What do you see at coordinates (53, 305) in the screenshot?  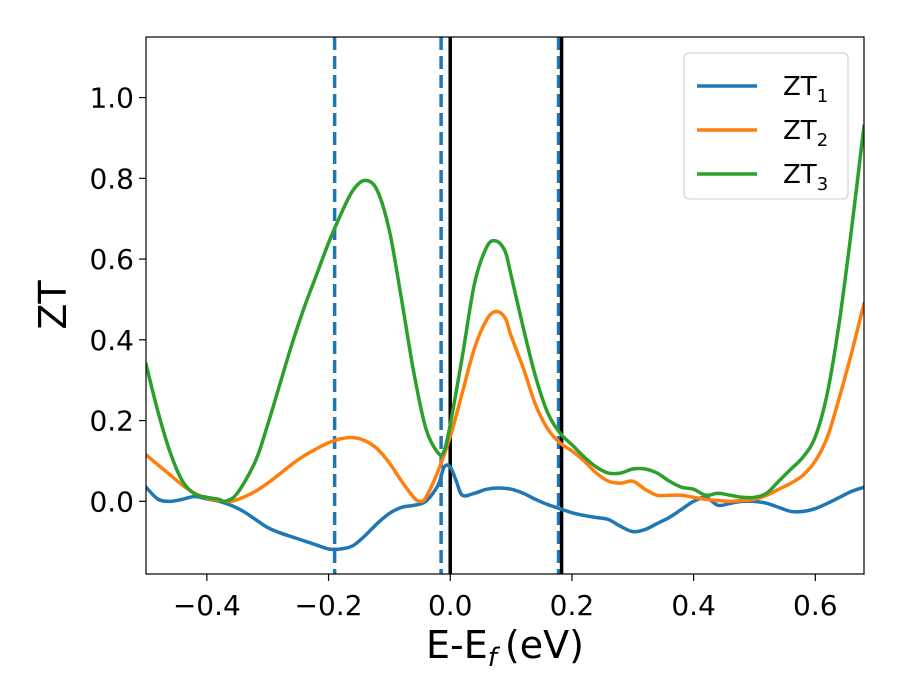 I see `y-axis-label: ZT` at bounding box center [53, 305].